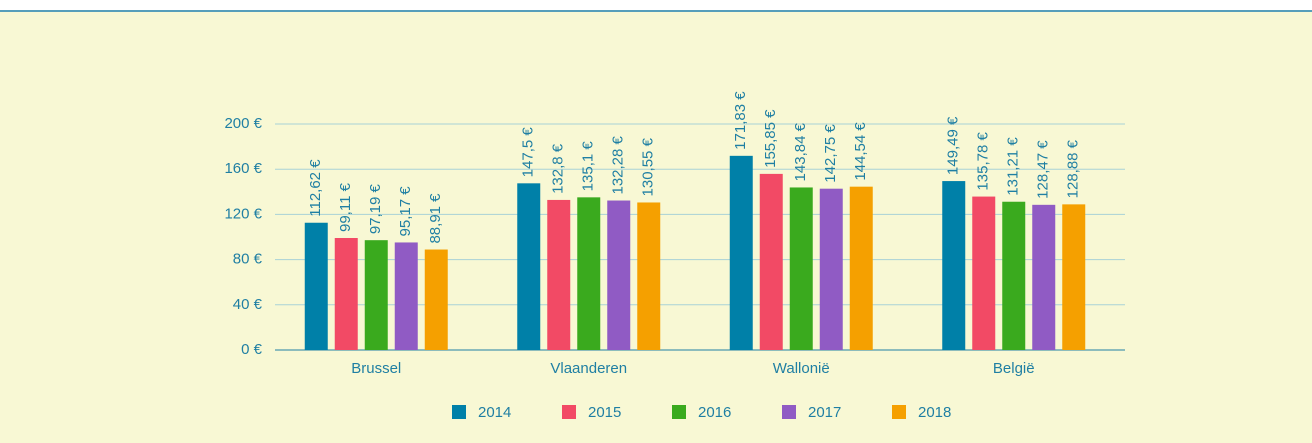 Image resolution: width=1312 pixels, height=443 pixels. Describe the element at coordinates (558, 168) in the screenshot. I see `data-label: 132,8 €` at that location.